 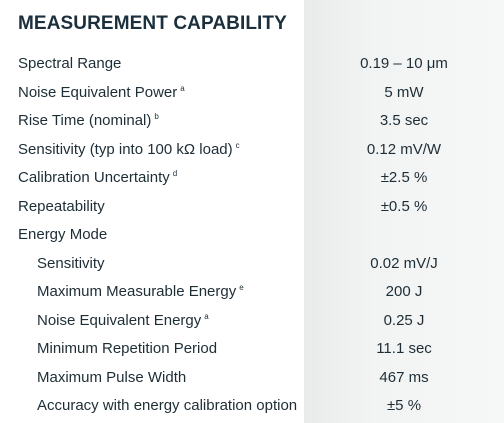 I want to click on spec-value: 467 ms, so click(x=404, y=377).